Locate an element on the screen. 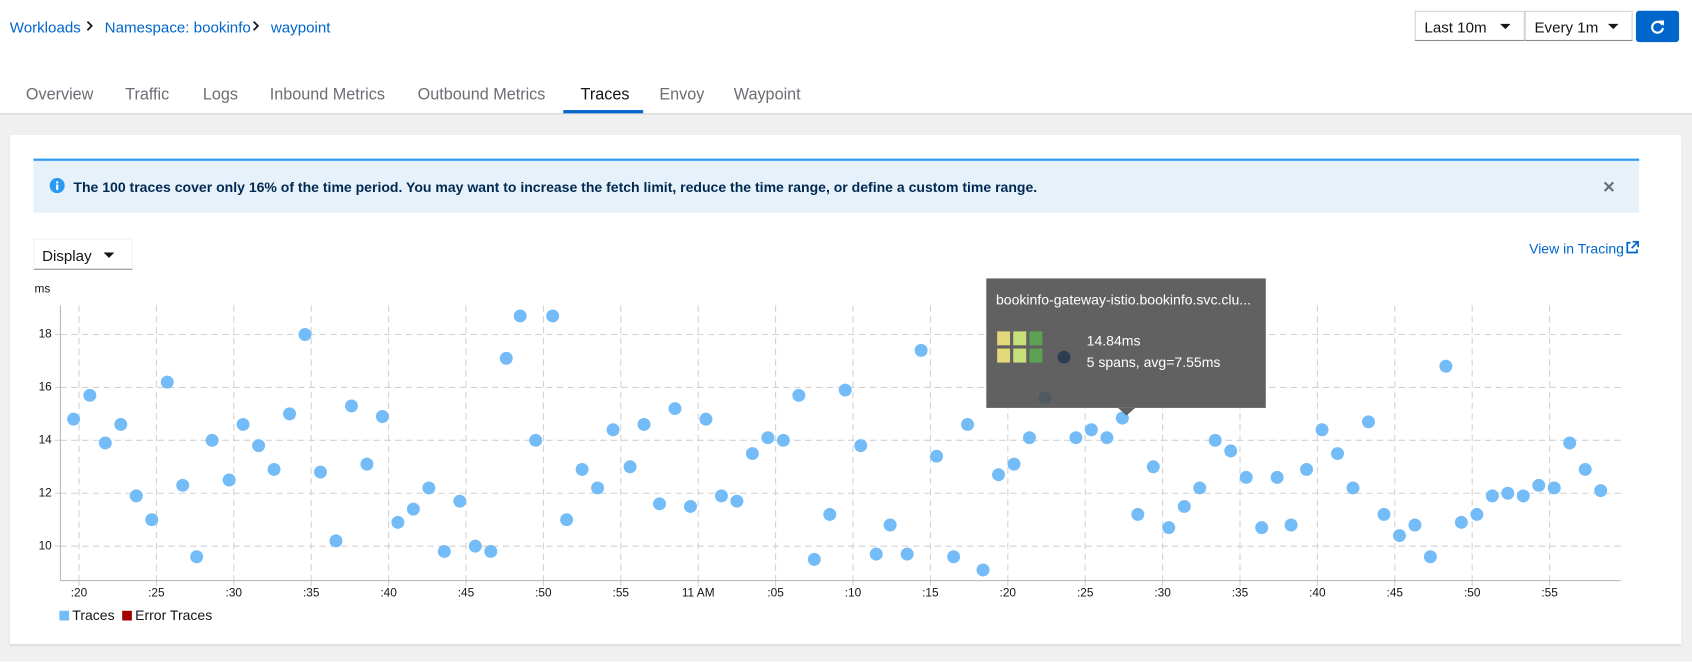 This screenshot has width=1692, height=662. tab: Logs is located at coordinates (220, 94).